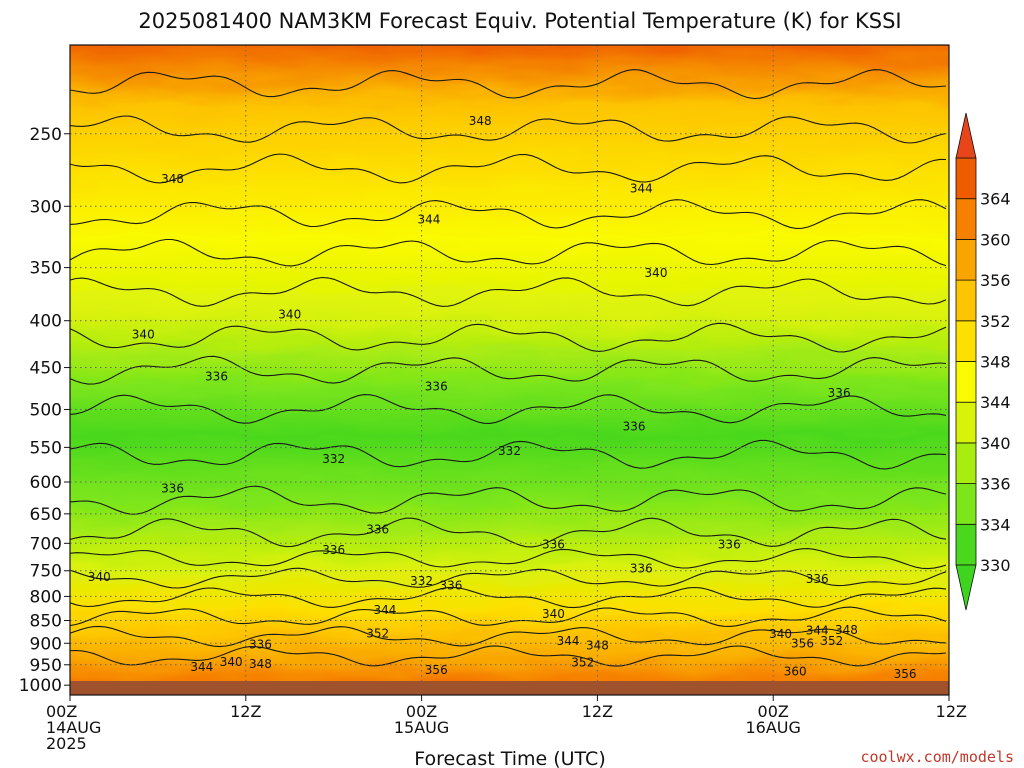 Image resolution: width=1024 pixels, height=768 pixels. I want to click on colorbar-label: 360, so click(995, 239).